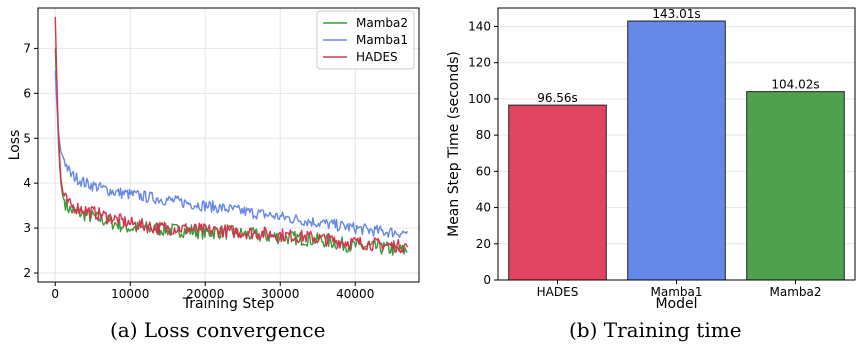 This screenshot has width=860, height=350. What do you see at coordinates (382, 40) in the screenshot?
I see `legend-label: Mamba1` at bounding box center [382, 40].